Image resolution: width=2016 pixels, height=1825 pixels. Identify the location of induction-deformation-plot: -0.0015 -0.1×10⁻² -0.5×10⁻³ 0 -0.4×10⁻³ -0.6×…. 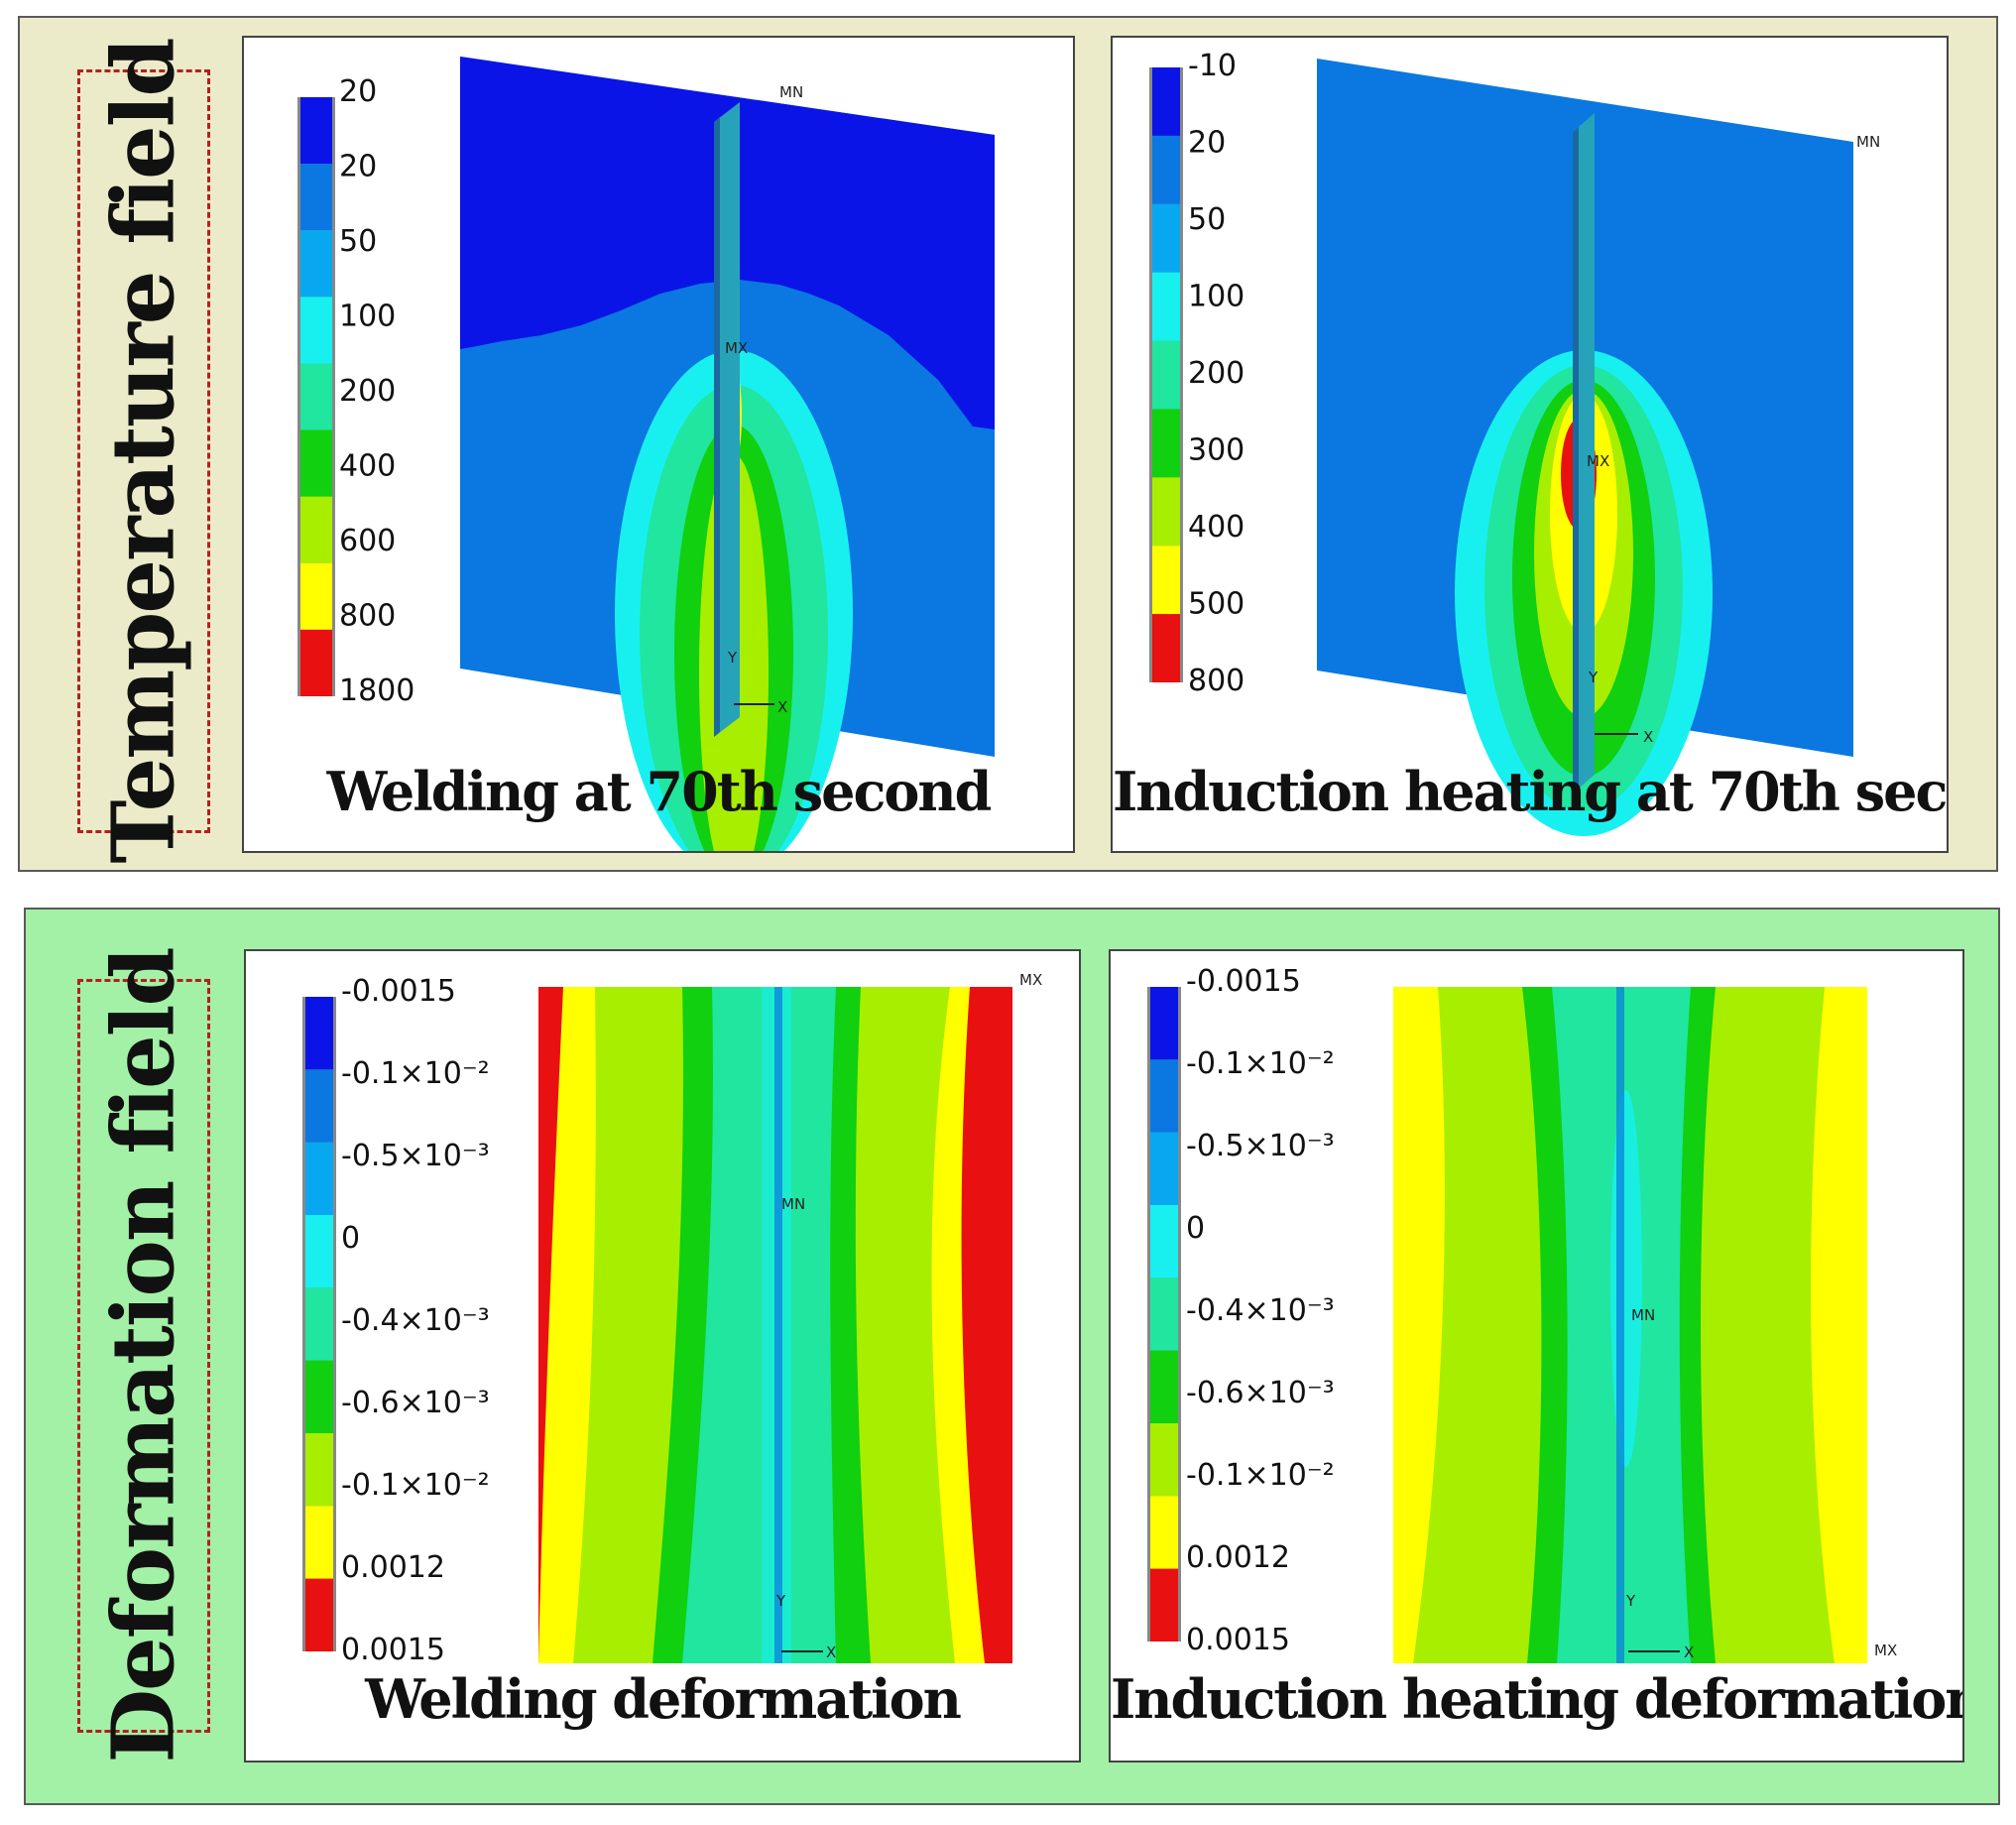
(1522, 1313).